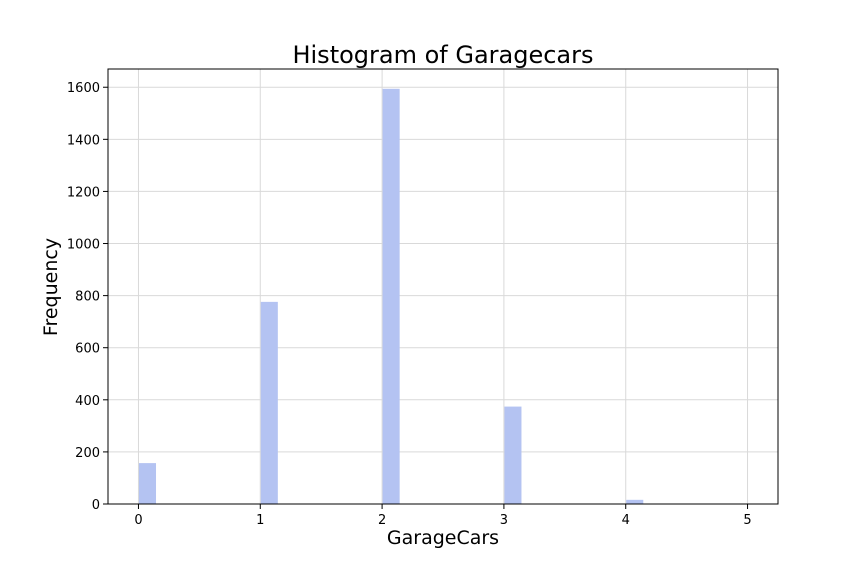 The image size is (864, 576). What do you see at coordinates (138, 520) in the screenshot?
I see `x-tick-label: 0` at bounding box center [138, 520].